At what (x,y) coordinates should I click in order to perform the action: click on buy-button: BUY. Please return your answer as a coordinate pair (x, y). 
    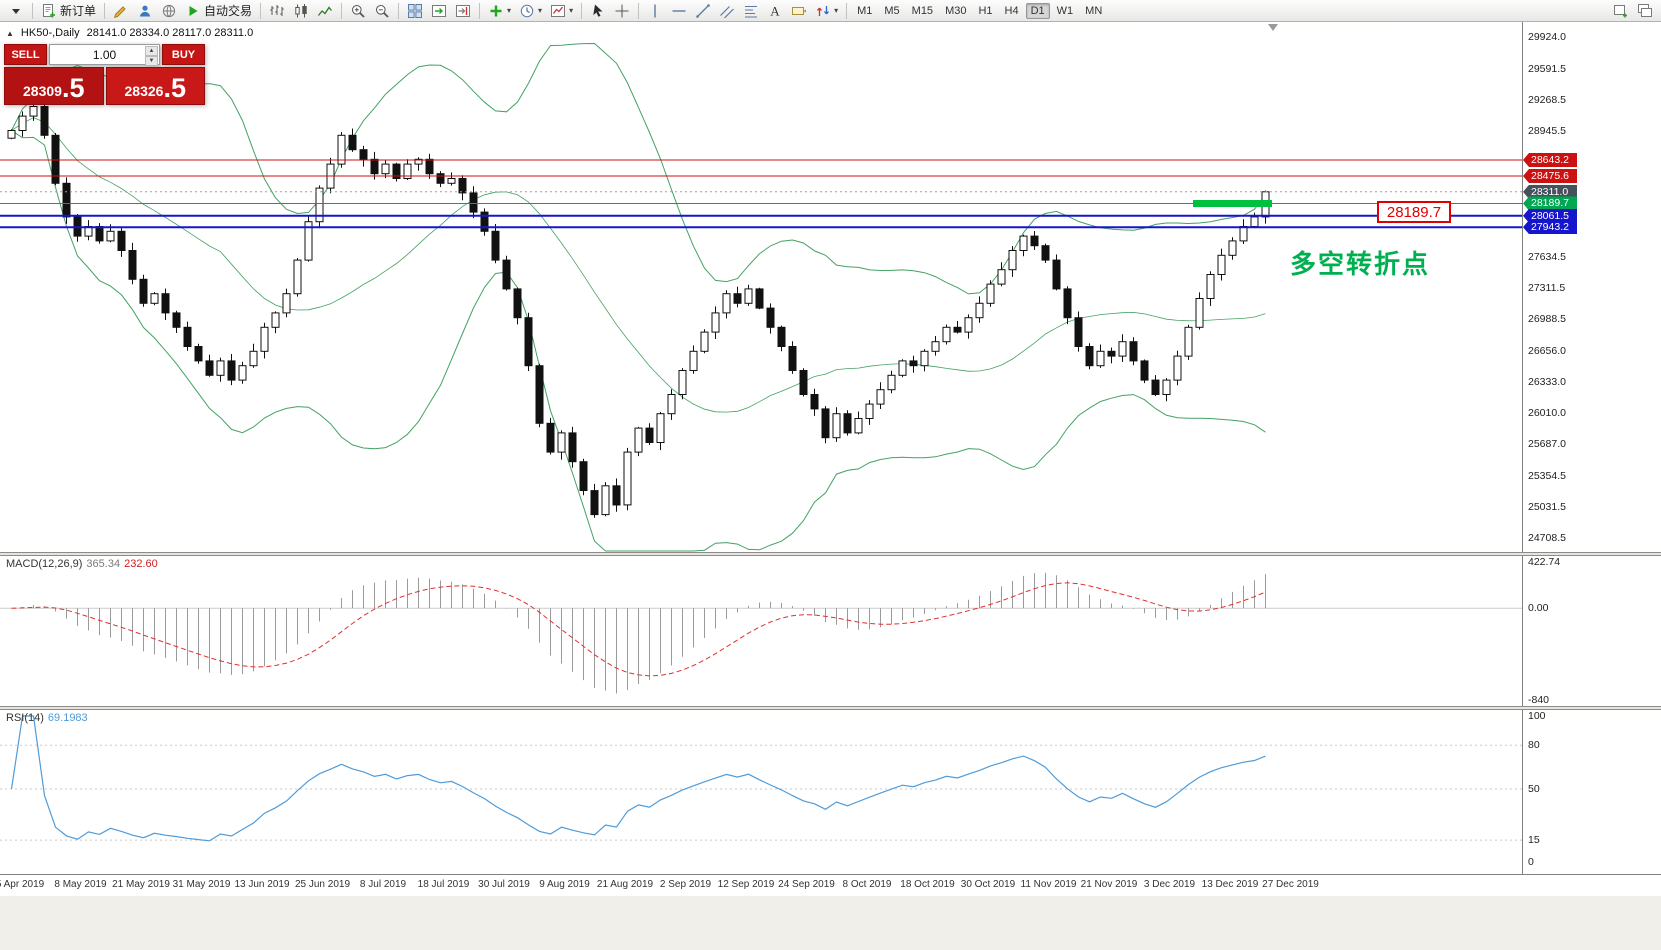
    Looking at the image, I should click on (183, 54).